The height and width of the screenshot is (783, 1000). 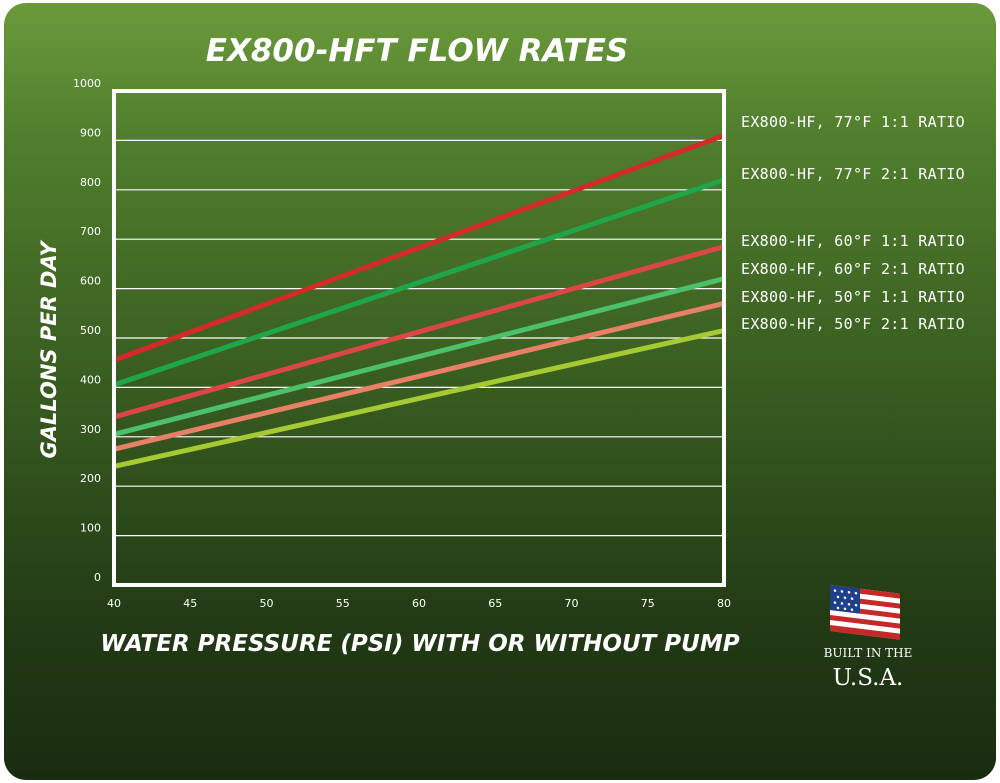 I want to click on x-tick-label: 50, so click(x=267, y=603).